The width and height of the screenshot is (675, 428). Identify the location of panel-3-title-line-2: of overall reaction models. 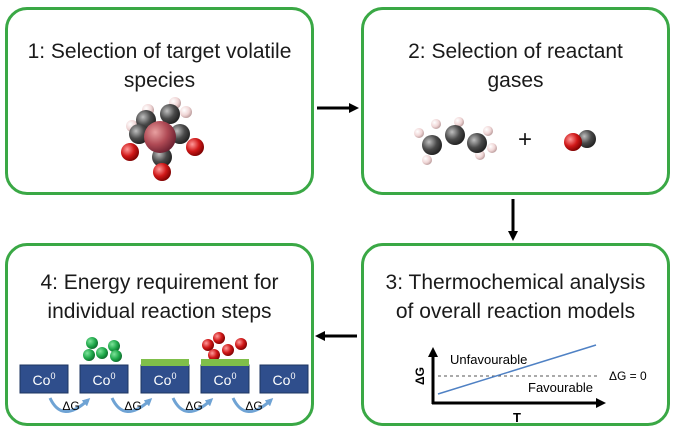
(515, 311).